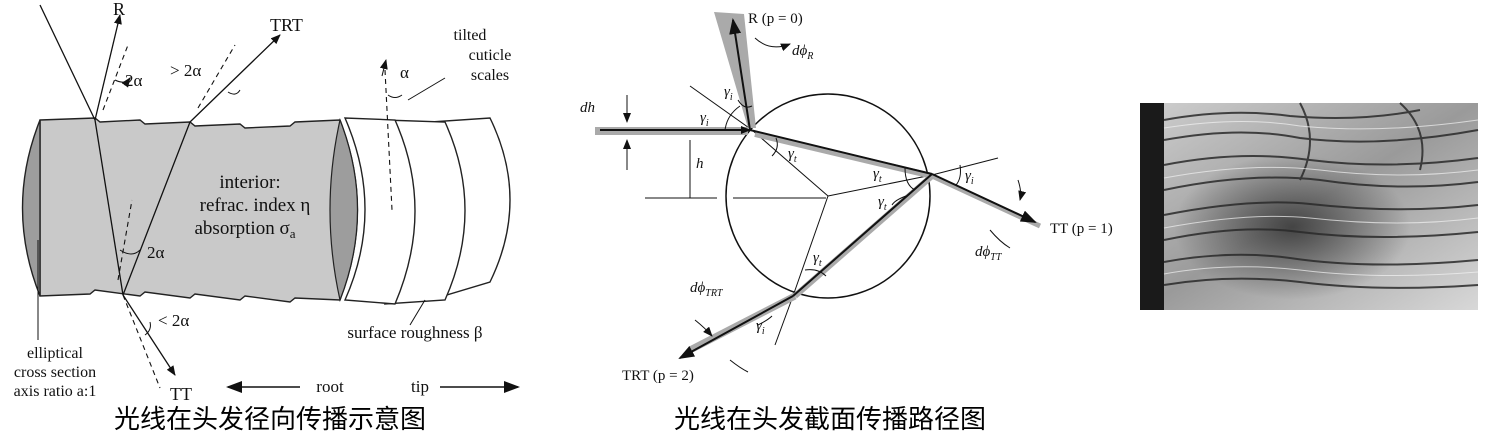 The image size is (1500, 435). What do you see at coordinates (707, 289) in the screenshot?
I see `label-dphi-trt: dϕTRT` at bounding box center [707, 289].